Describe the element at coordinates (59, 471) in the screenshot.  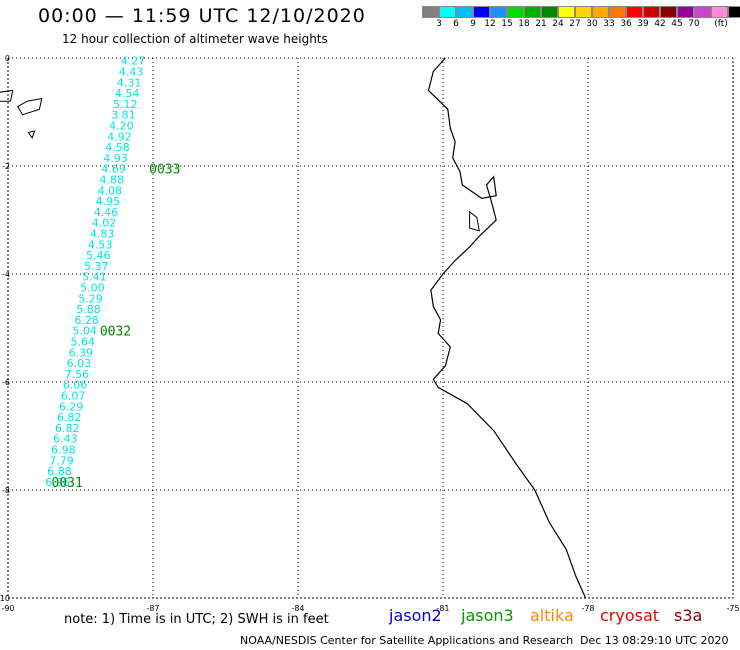
I see `wave-height-reading: 6.88` at that location.